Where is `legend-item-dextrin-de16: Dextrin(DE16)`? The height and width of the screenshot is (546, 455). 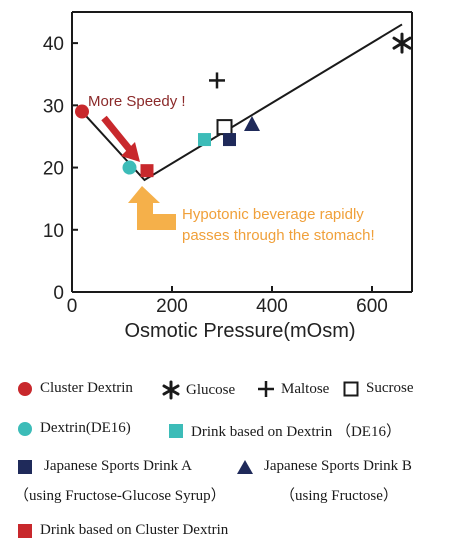 legend-item-dextrin-de16: Dextrin(DE16) is located at coordinates (72, 428).